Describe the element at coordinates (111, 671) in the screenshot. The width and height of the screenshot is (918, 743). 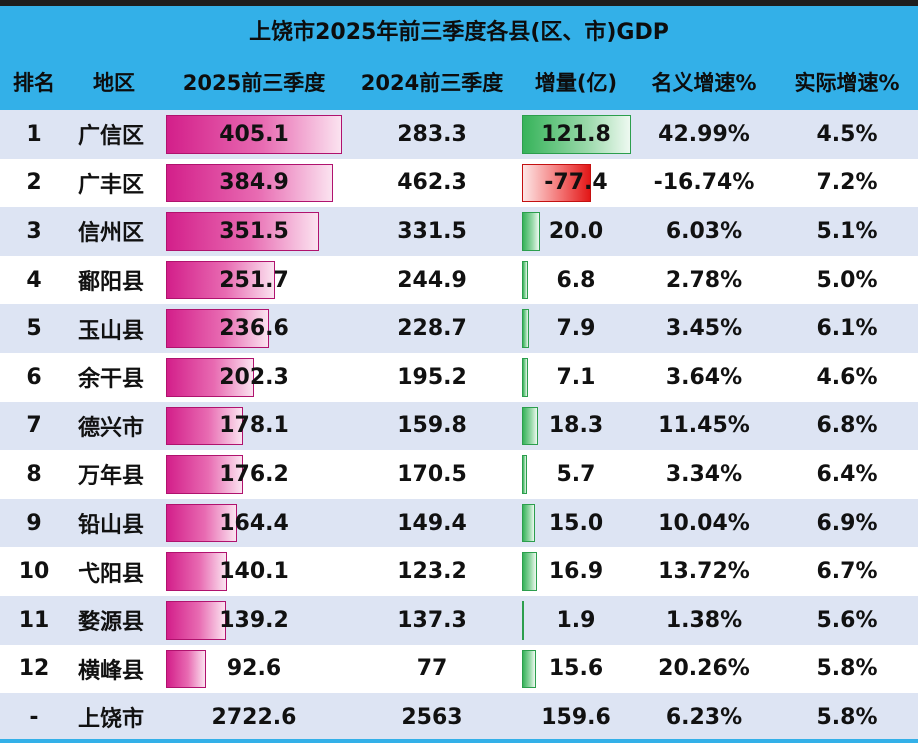
I see `region-cell: 横峰县` at that location.